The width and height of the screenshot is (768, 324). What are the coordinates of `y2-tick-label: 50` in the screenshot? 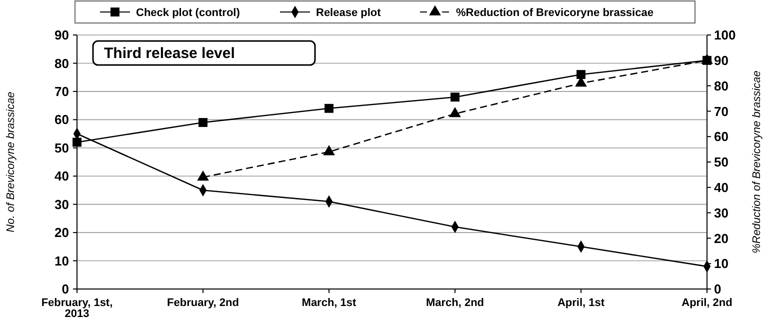 It's located at (721, 162).